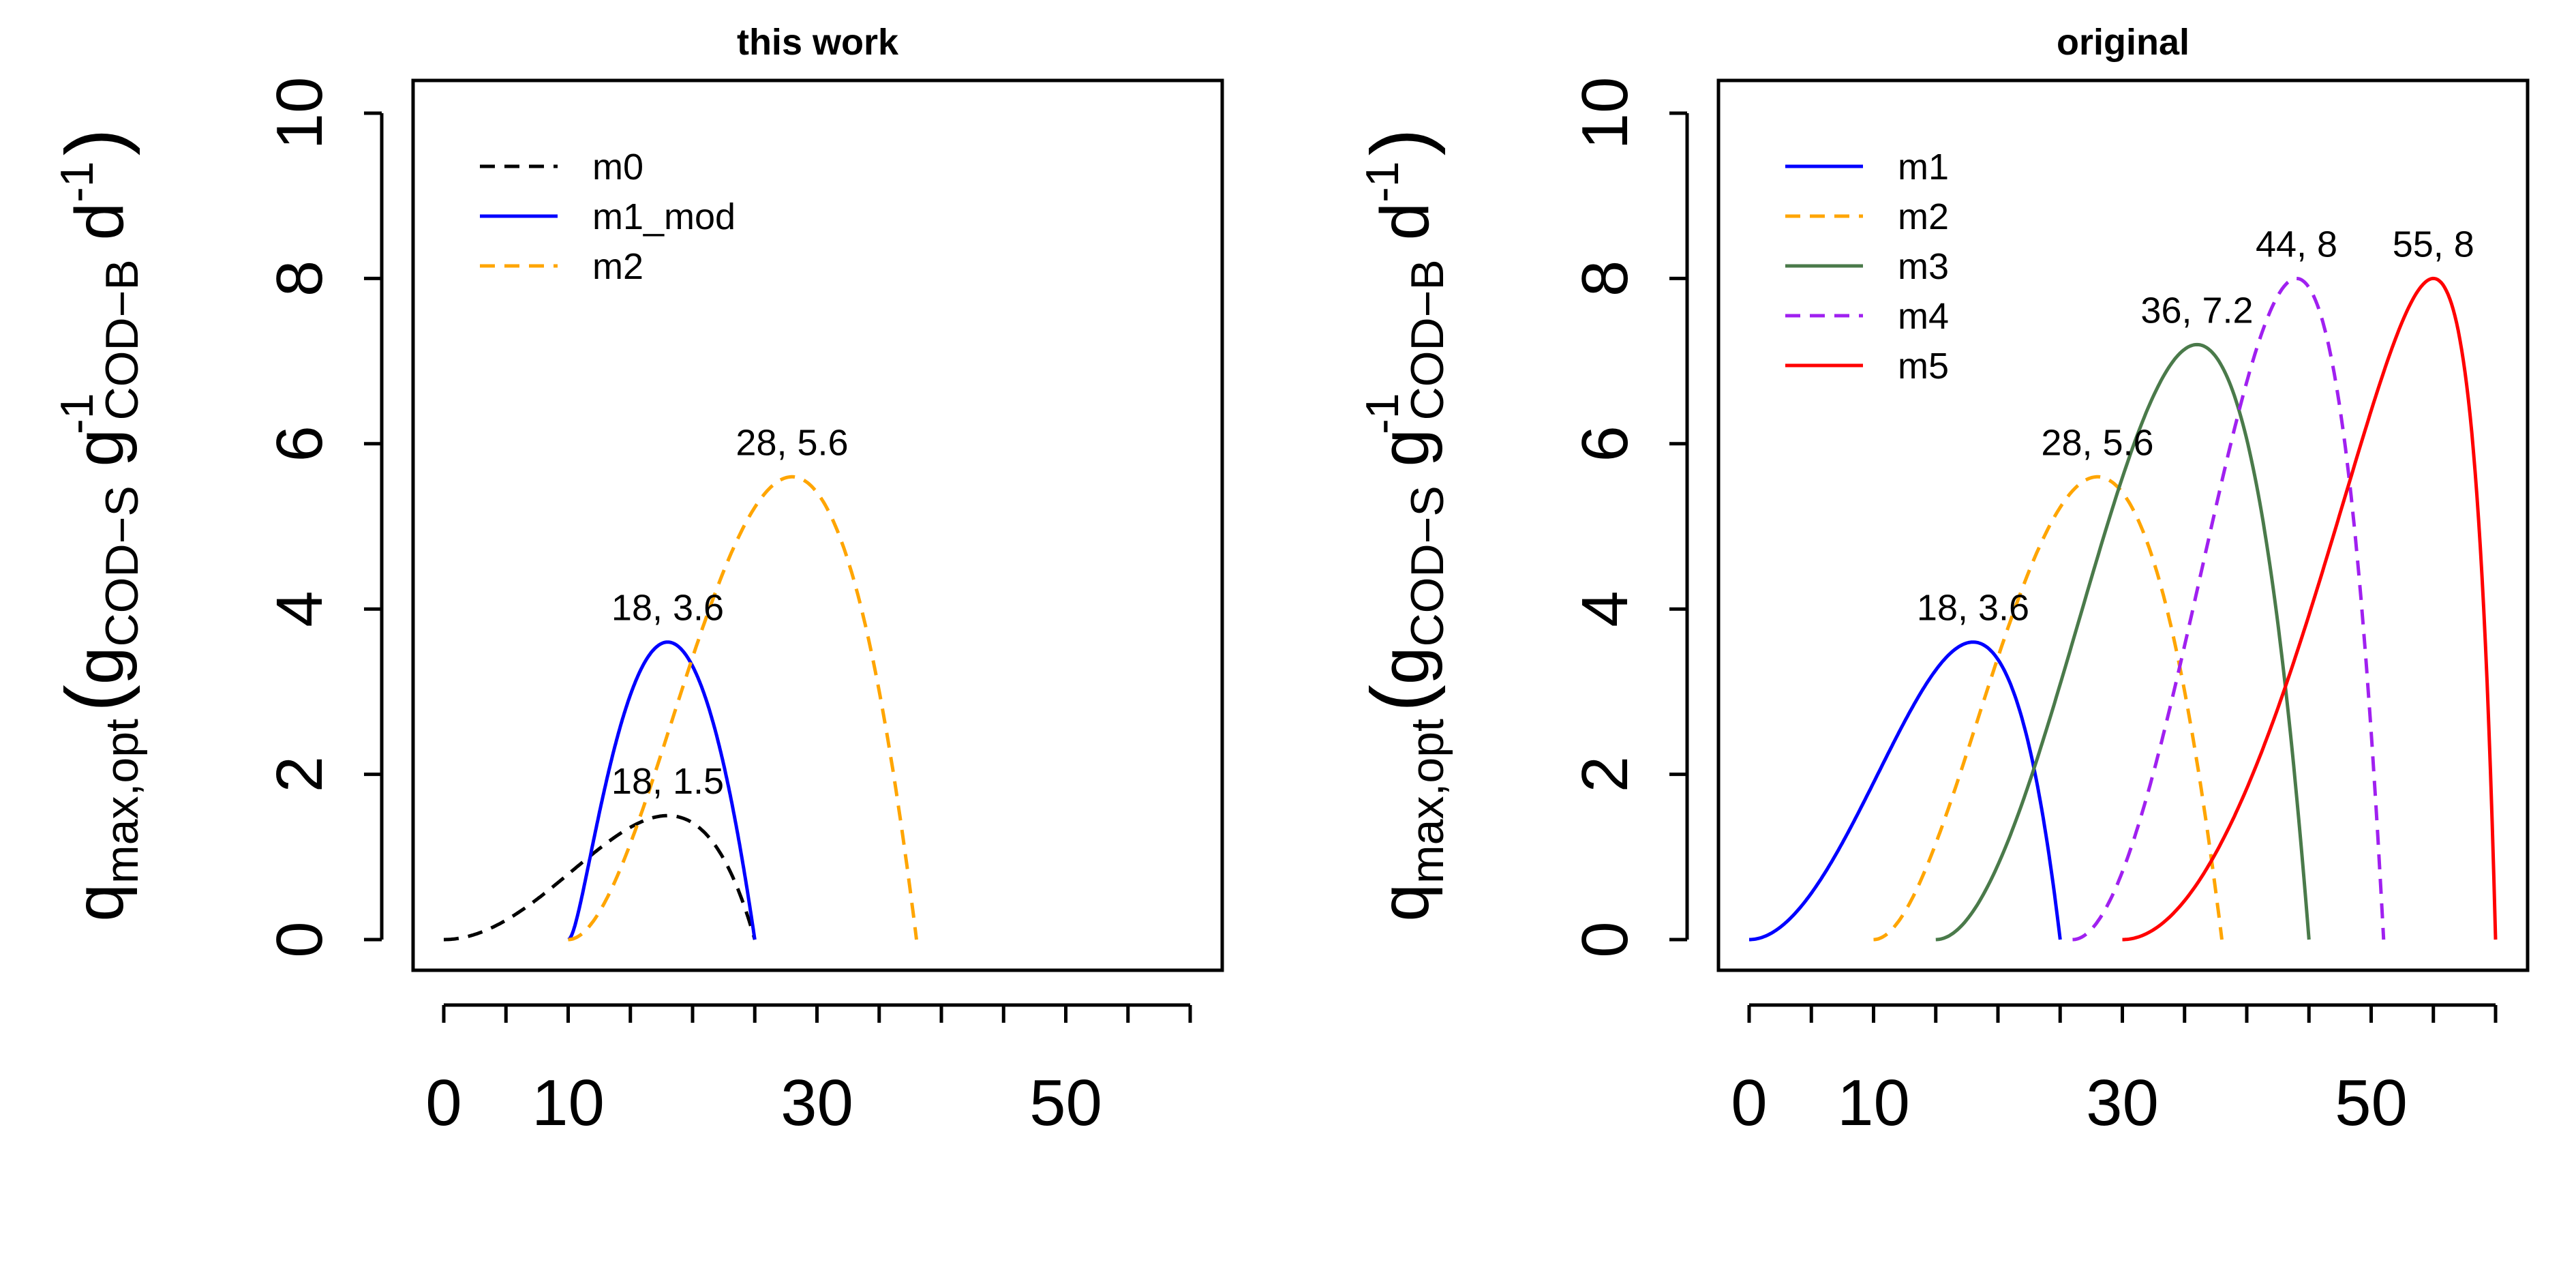  I want to click on legend: m1 m2 m3 m4 m5, so click(1867, 267).